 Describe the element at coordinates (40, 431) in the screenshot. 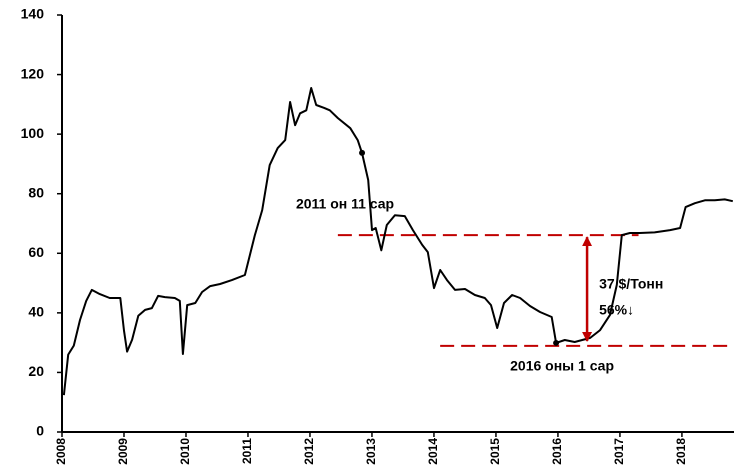

I see `y-tick-label: 0` at that location.